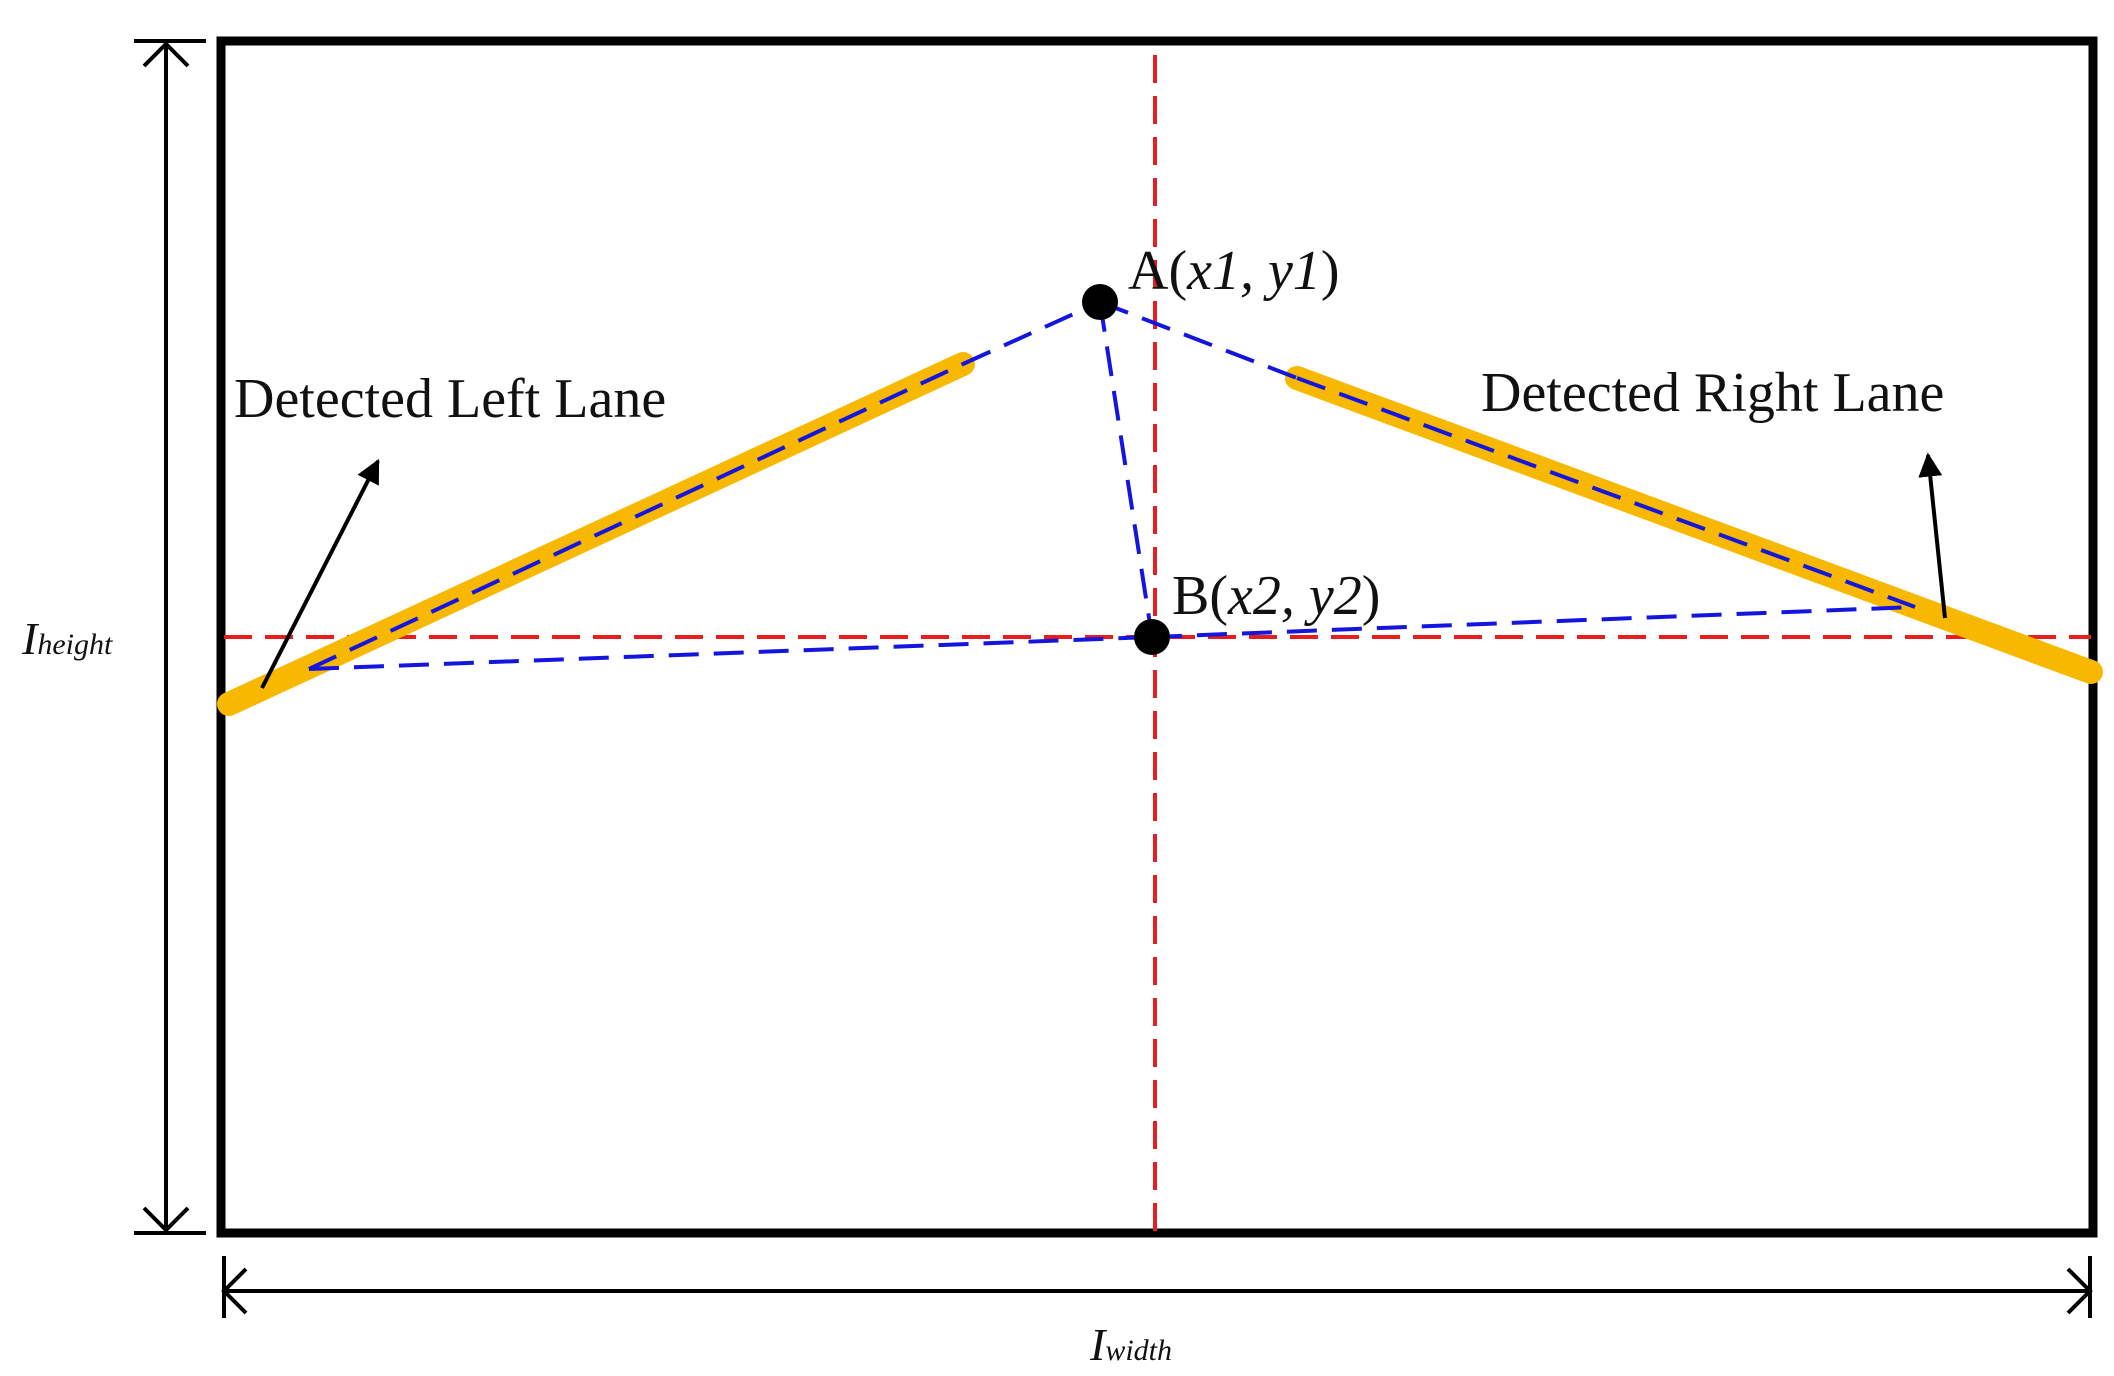 The width and height of the screenshot is (2114, 1376). I want to click on point-a-marker, so click(1100, 302).